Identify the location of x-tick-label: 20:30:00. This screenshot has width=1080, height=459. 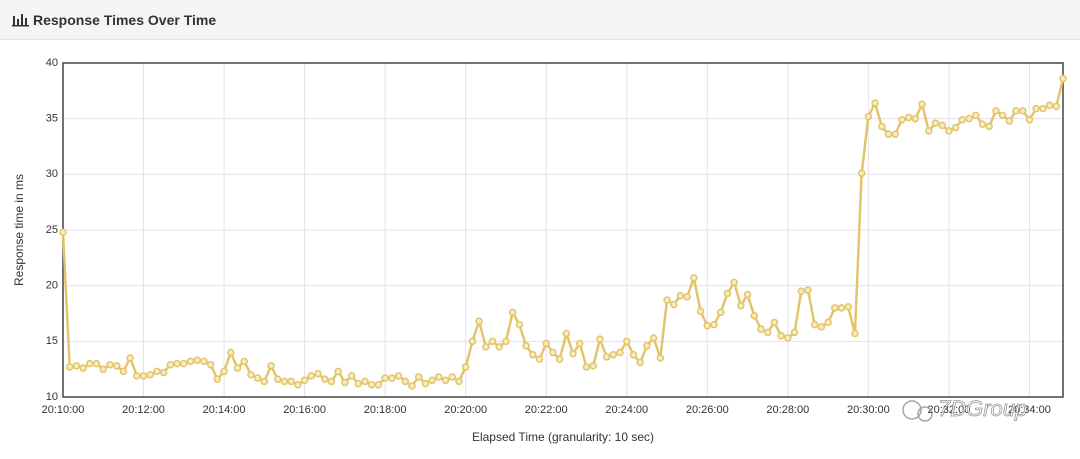
(868, 410).